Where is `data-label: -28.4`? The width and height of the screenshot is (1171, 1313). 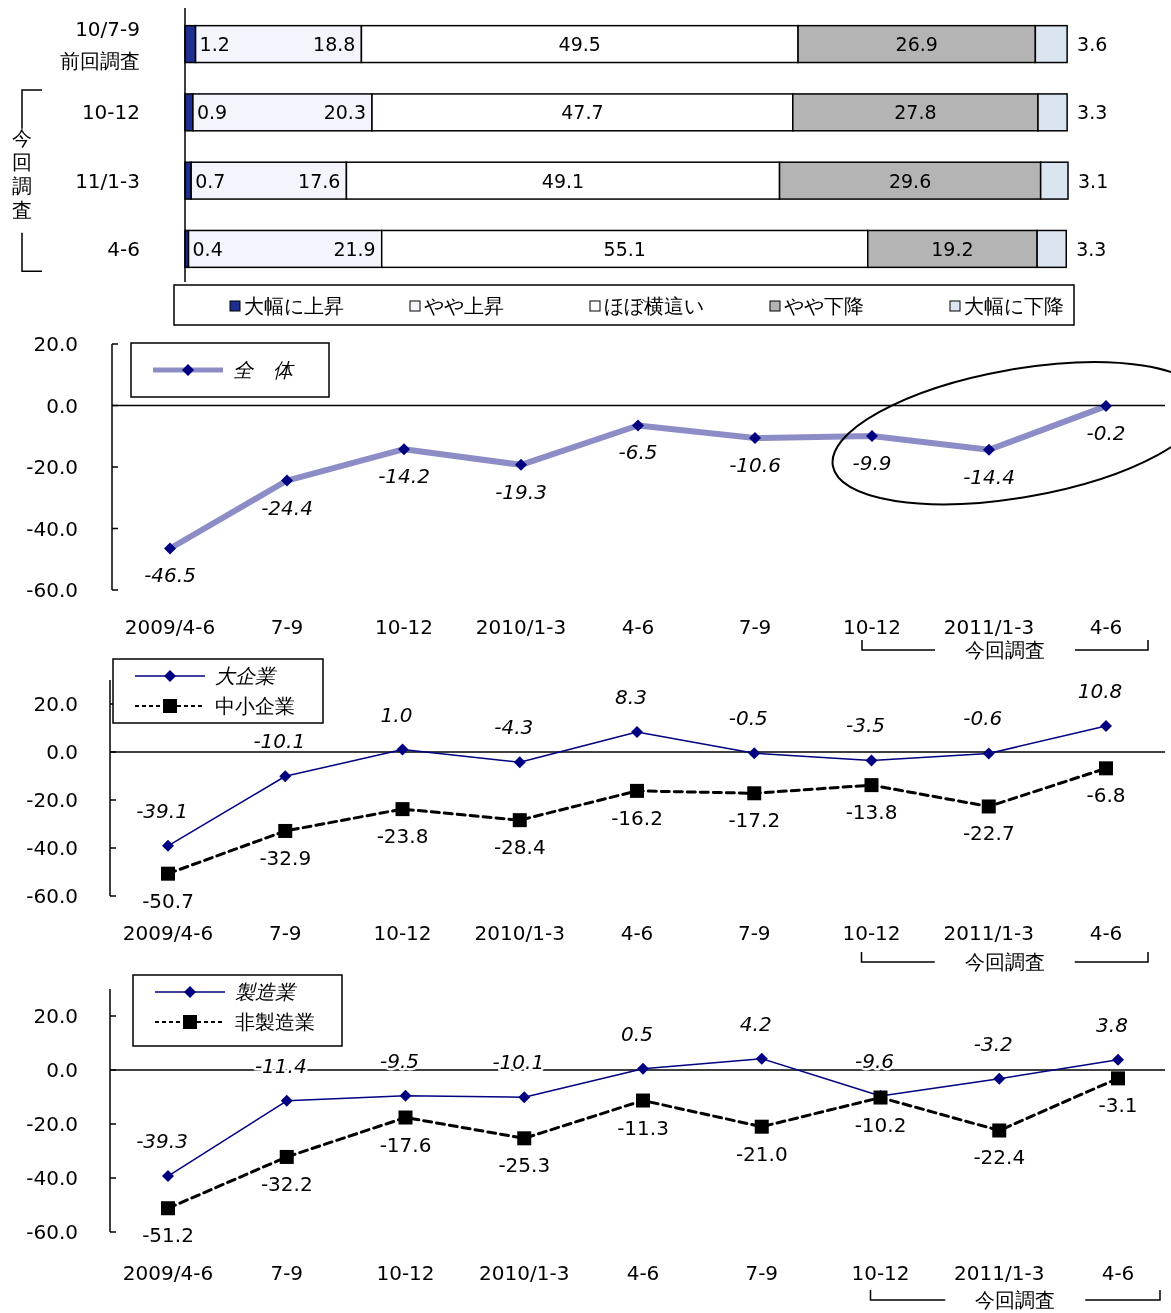 data-label: -28.4 is located at coordinates (519, 847).